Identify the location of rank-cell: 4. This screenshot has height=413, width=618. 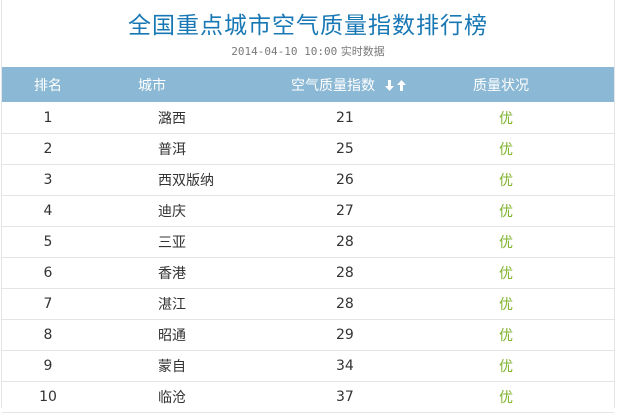
(48, 211).